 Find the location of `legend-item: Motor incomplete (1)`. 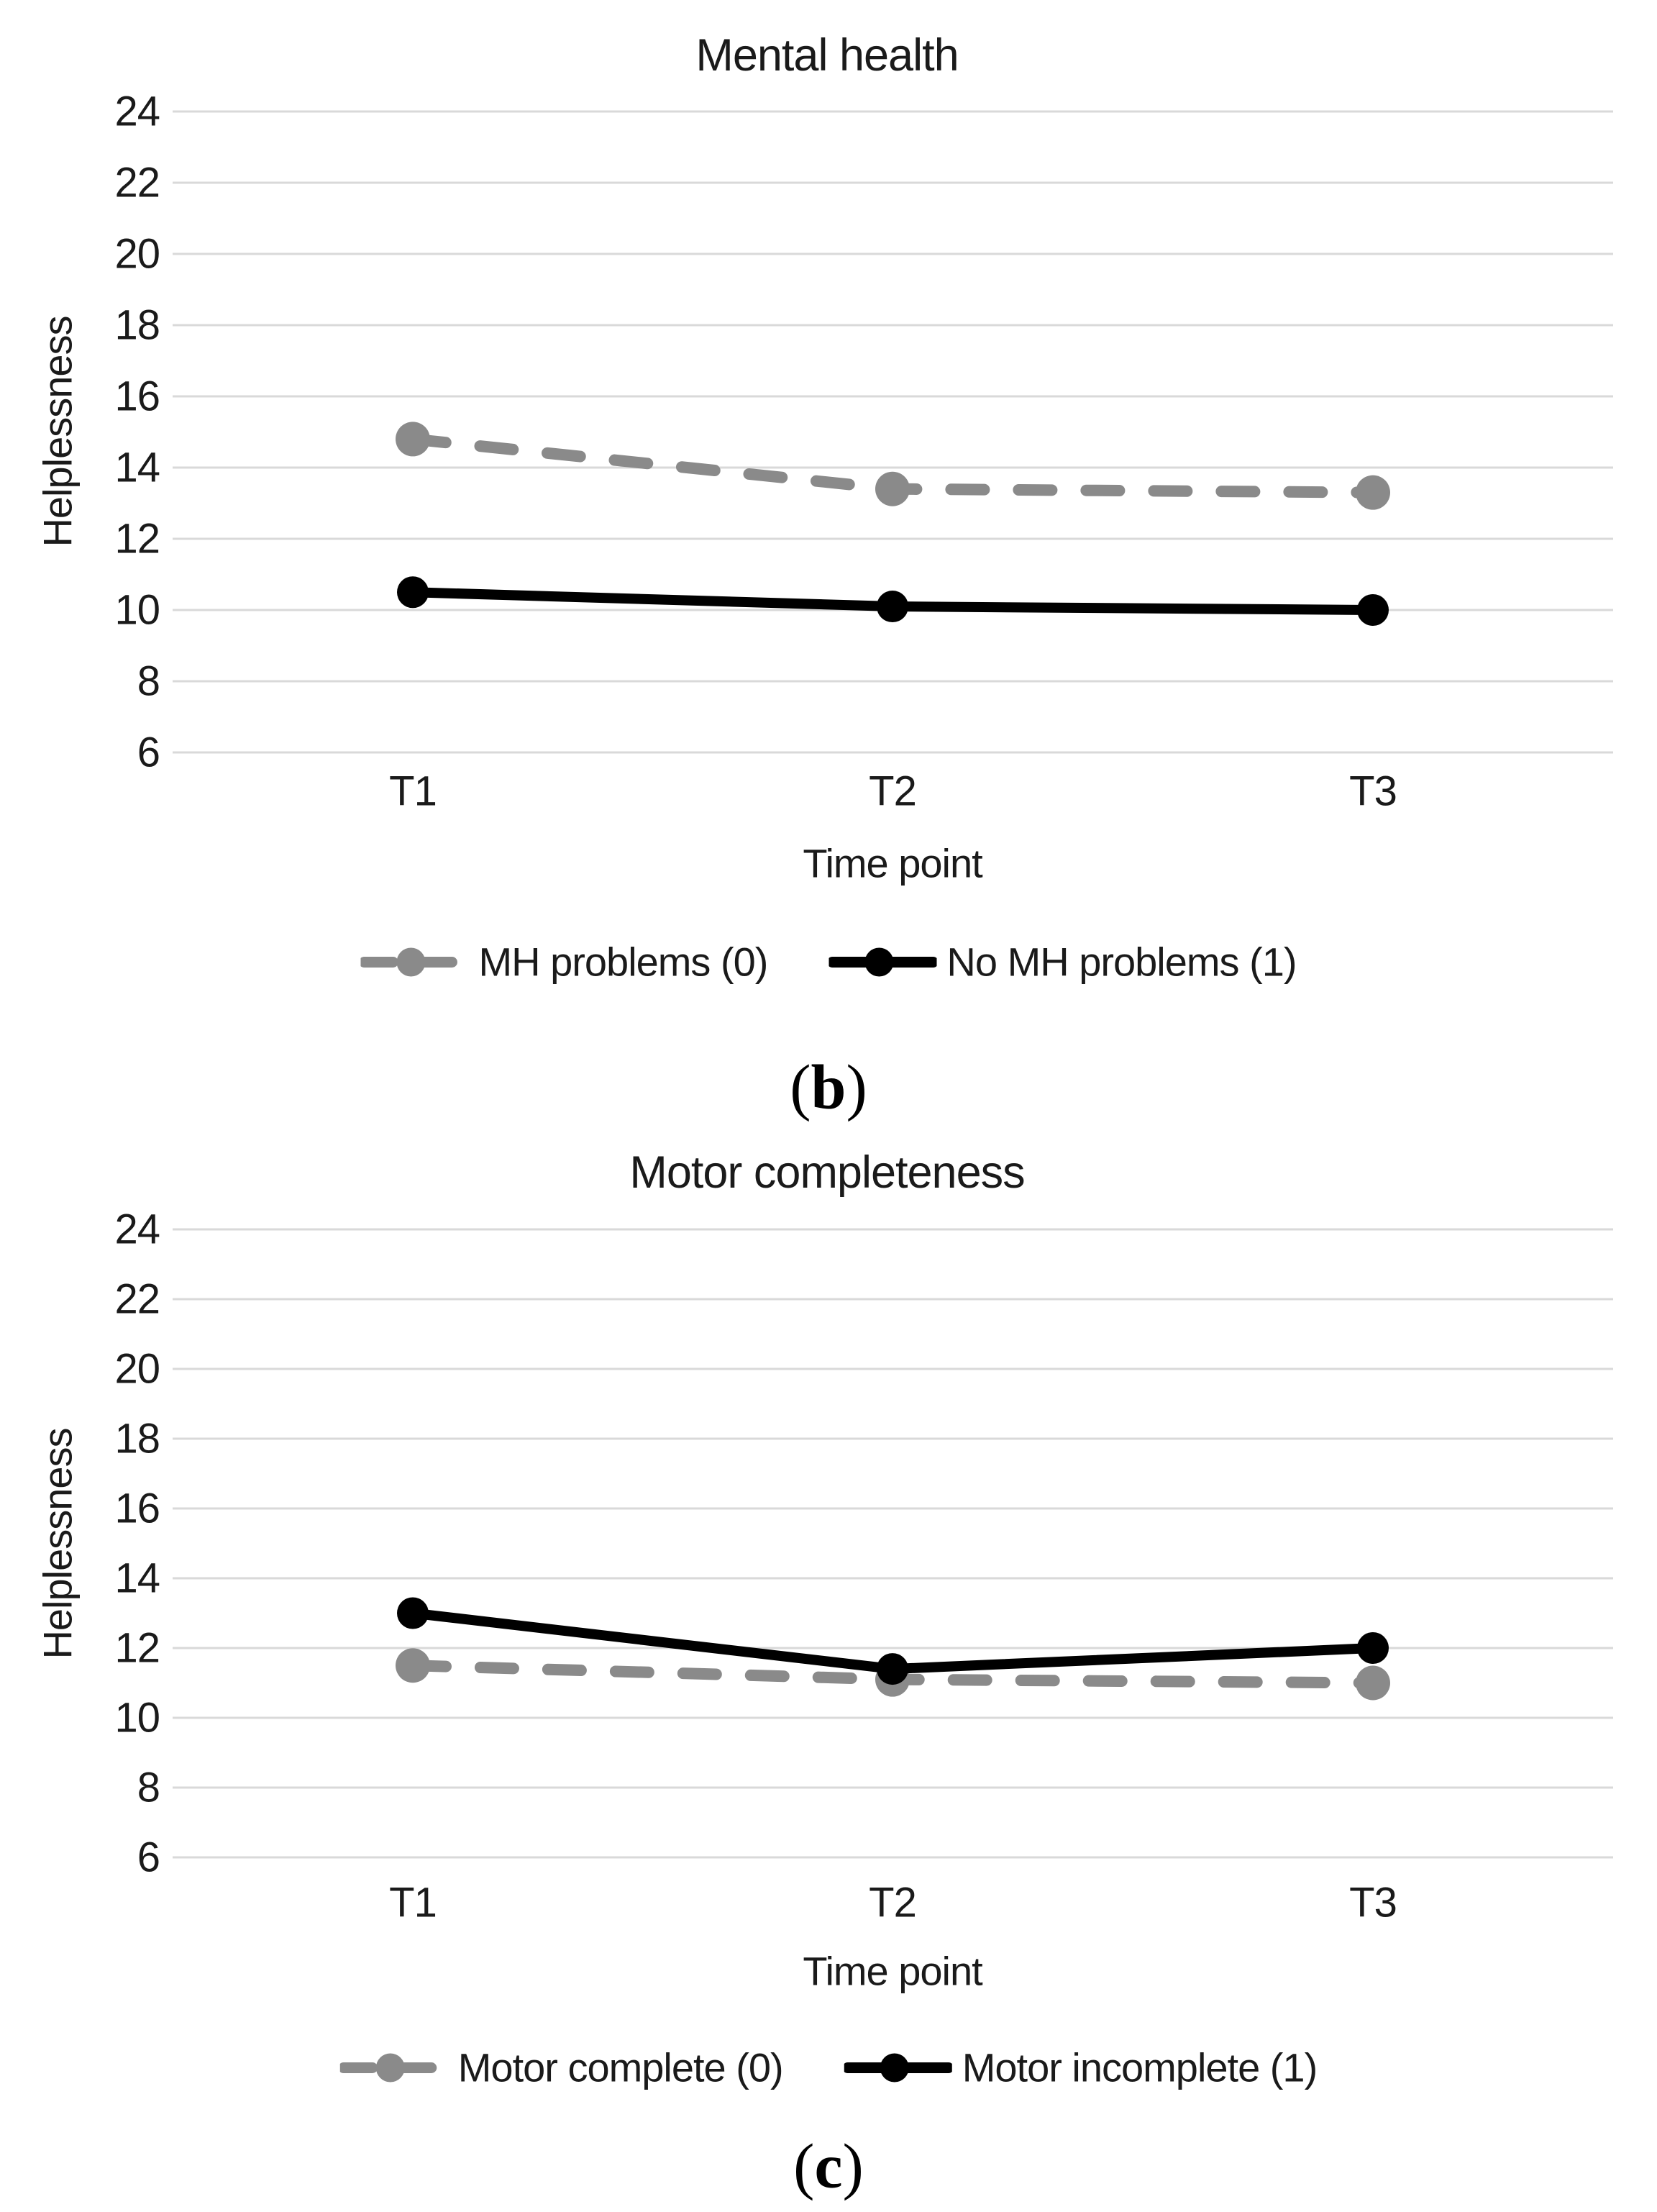

legend-item: Motor incomplete (1) is located at coordinates (1081, 2067).